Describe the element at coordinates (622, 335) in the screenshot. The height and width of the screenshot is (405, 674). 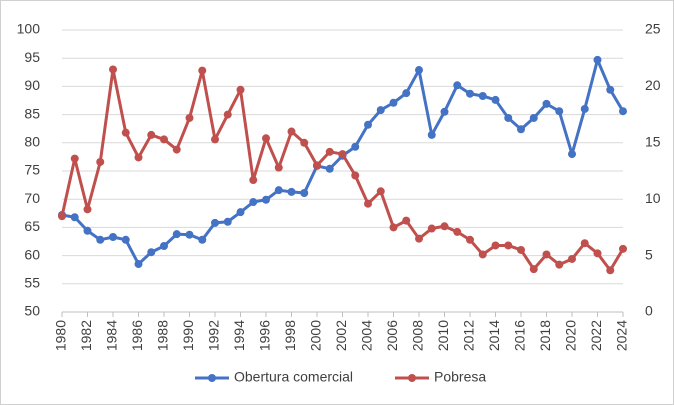
I see `x-tick-label: 2024` at that location.